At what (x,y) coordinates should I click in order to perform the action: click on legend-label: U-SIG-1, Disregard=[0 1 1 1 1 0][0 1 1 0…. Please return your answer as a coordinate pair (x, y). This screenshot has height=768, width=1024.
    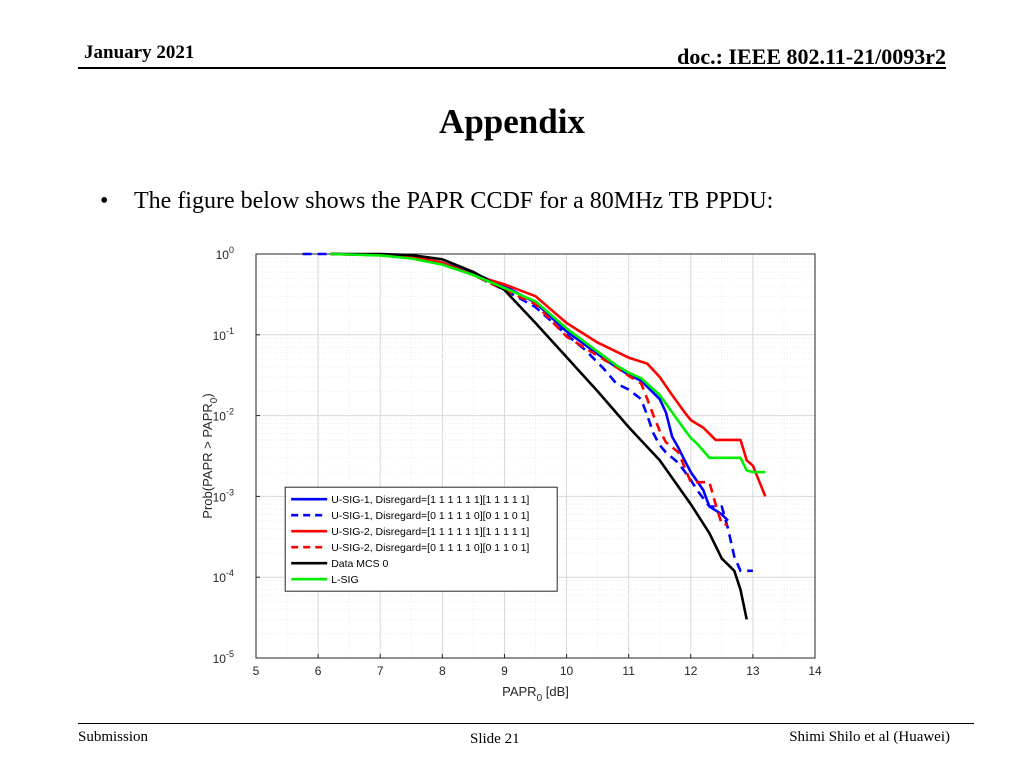
    Looking at the image, I should click on (430, 516).